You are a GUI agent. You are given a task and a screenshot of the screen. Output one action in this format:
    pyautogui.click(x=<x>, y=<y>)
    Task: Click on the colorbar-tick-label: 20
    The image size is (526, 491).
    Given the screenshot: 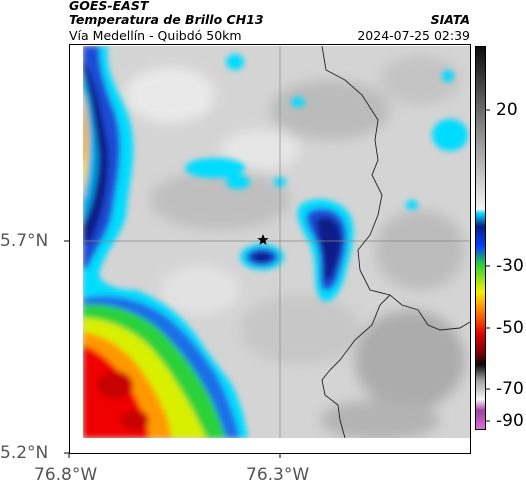 What is the action you would take?
    pyautogui.click(x=507, y=110)
    